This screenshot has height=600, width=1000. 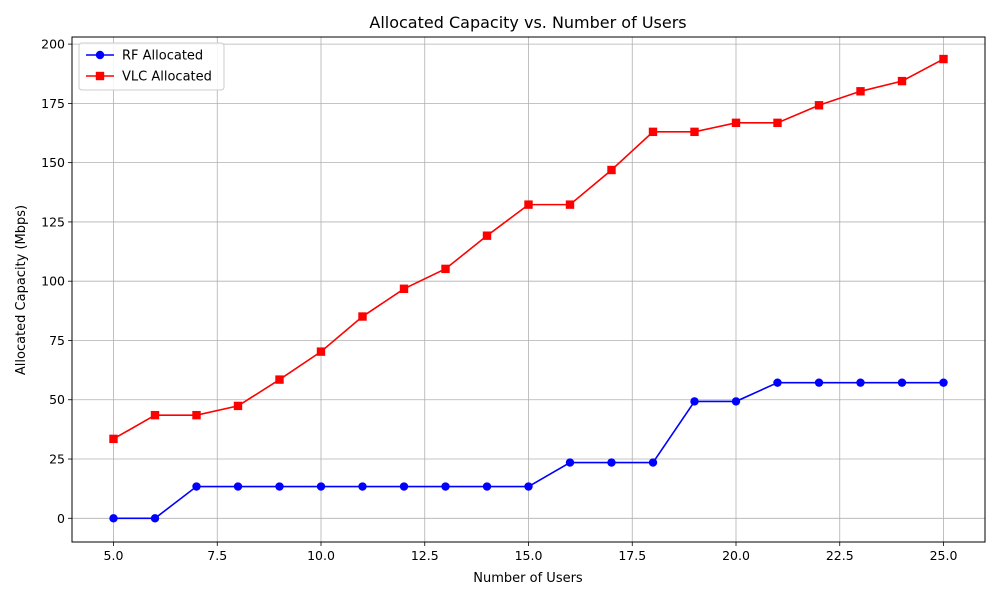 I want to click on x-tick-label: 20.0, so click(x=736, y=555).